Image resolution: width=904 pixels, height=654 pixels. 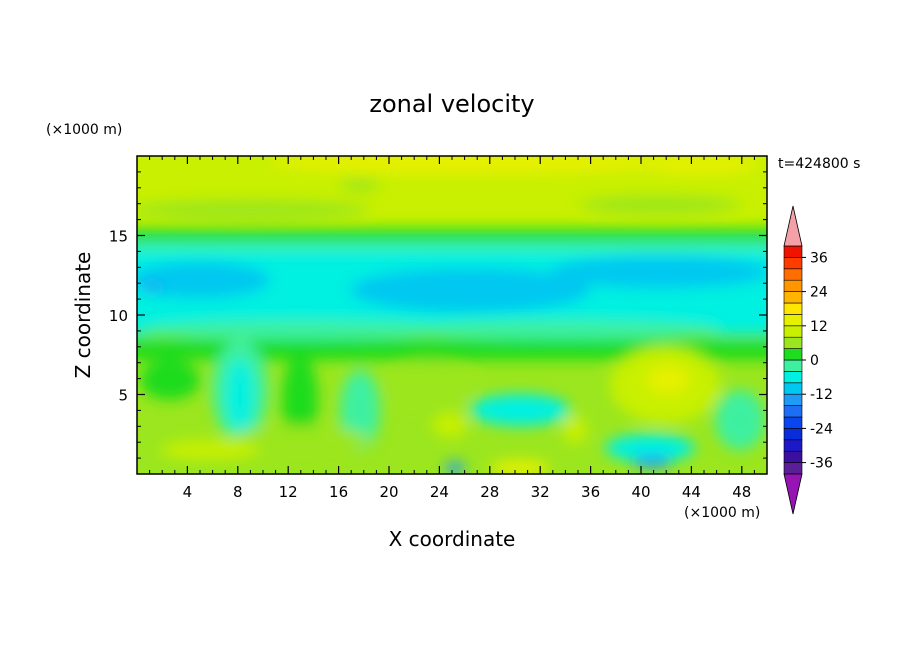 What do you see at coordinates (118, 316) in the screenshot?
I see `y-tick-label: 10` at bounding box center [118, 316].